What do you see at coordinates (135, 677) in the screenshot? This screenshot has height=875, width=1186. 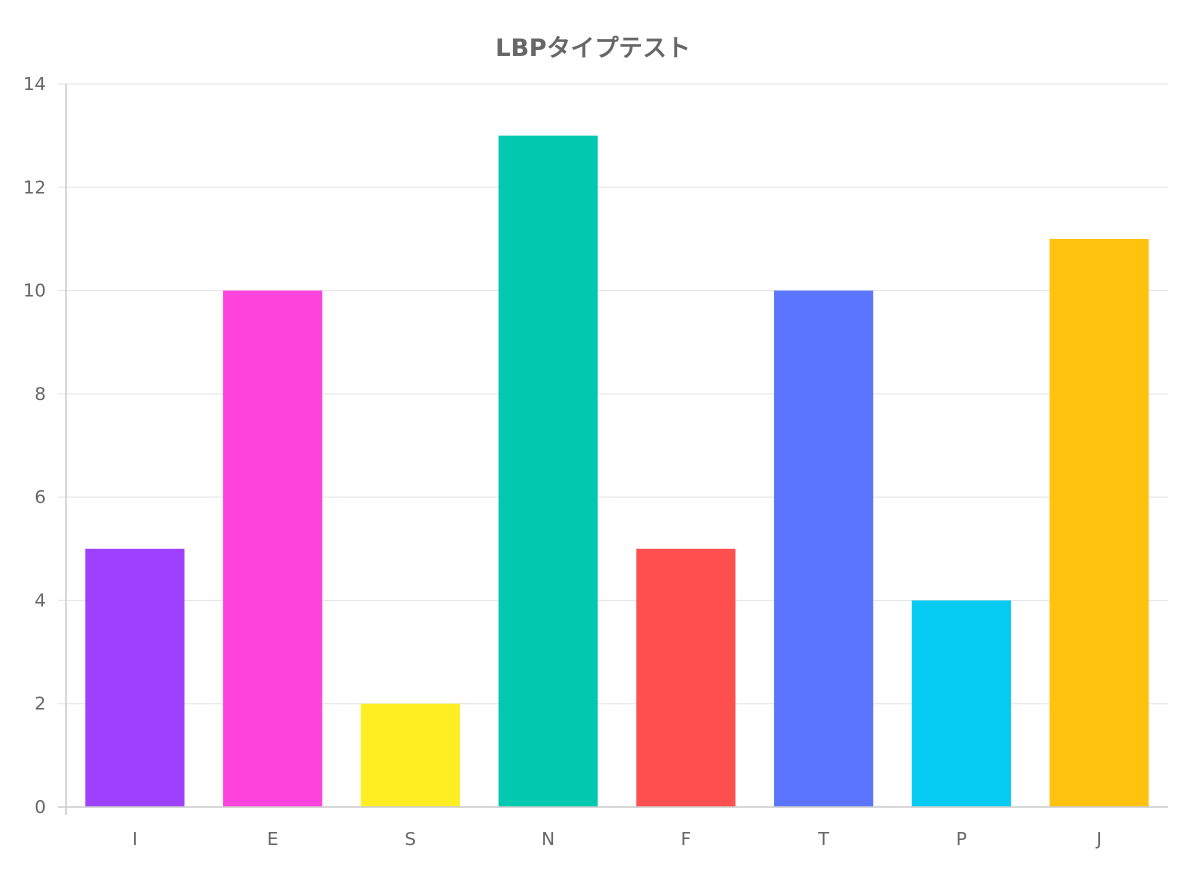 I see `bar-i` at bounding box center [135, 677].